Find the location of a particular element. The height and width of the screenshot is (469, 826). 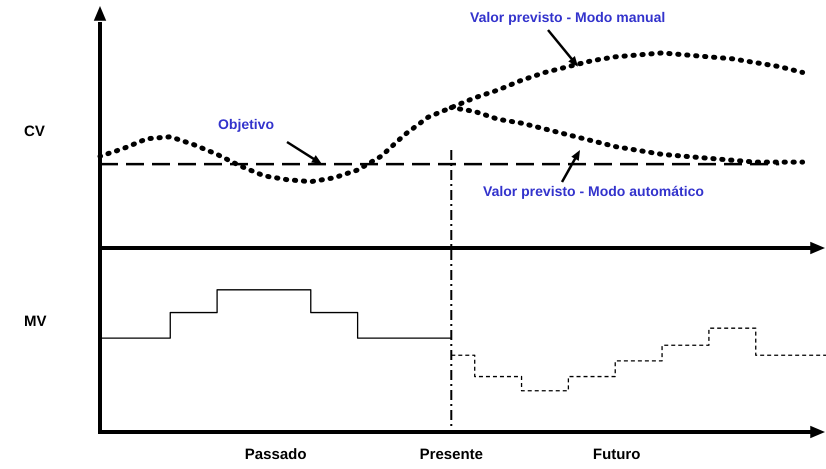

text: Presente is located at coordinates (451, 455).